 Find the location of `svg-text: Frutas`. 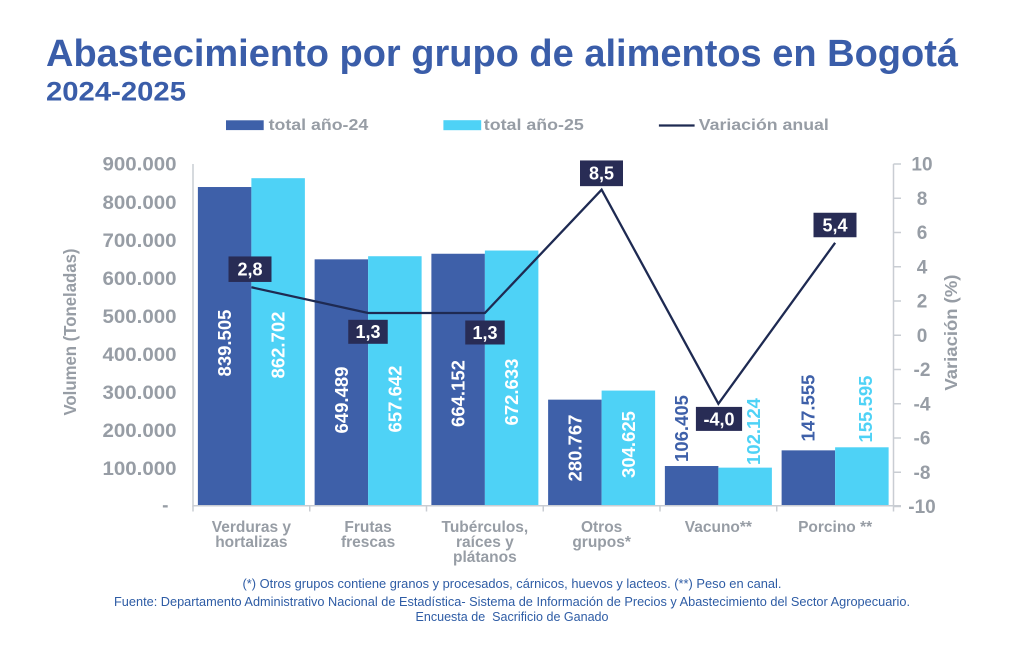

svg-text: Frutas is located at coordinates (367, 527).